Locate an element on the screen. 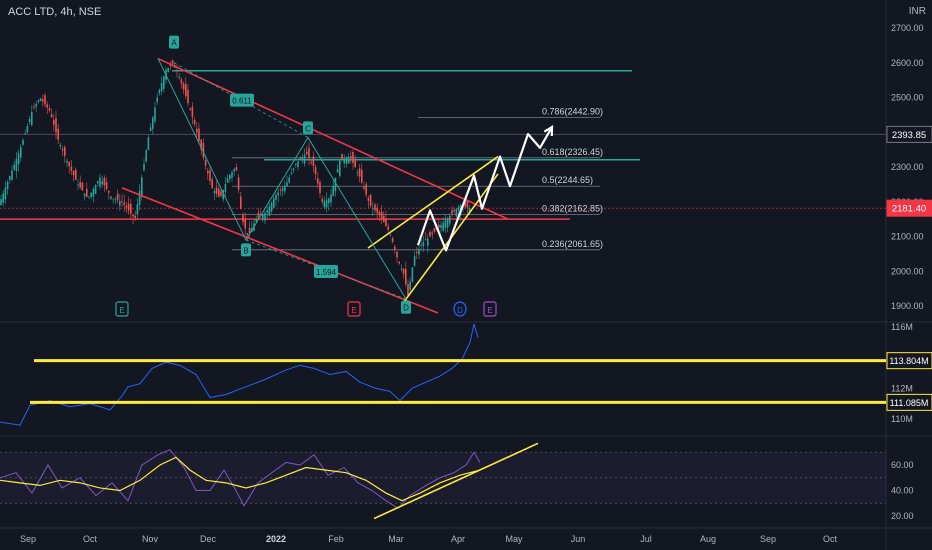  price-badge is located at coordinates (909, 134).